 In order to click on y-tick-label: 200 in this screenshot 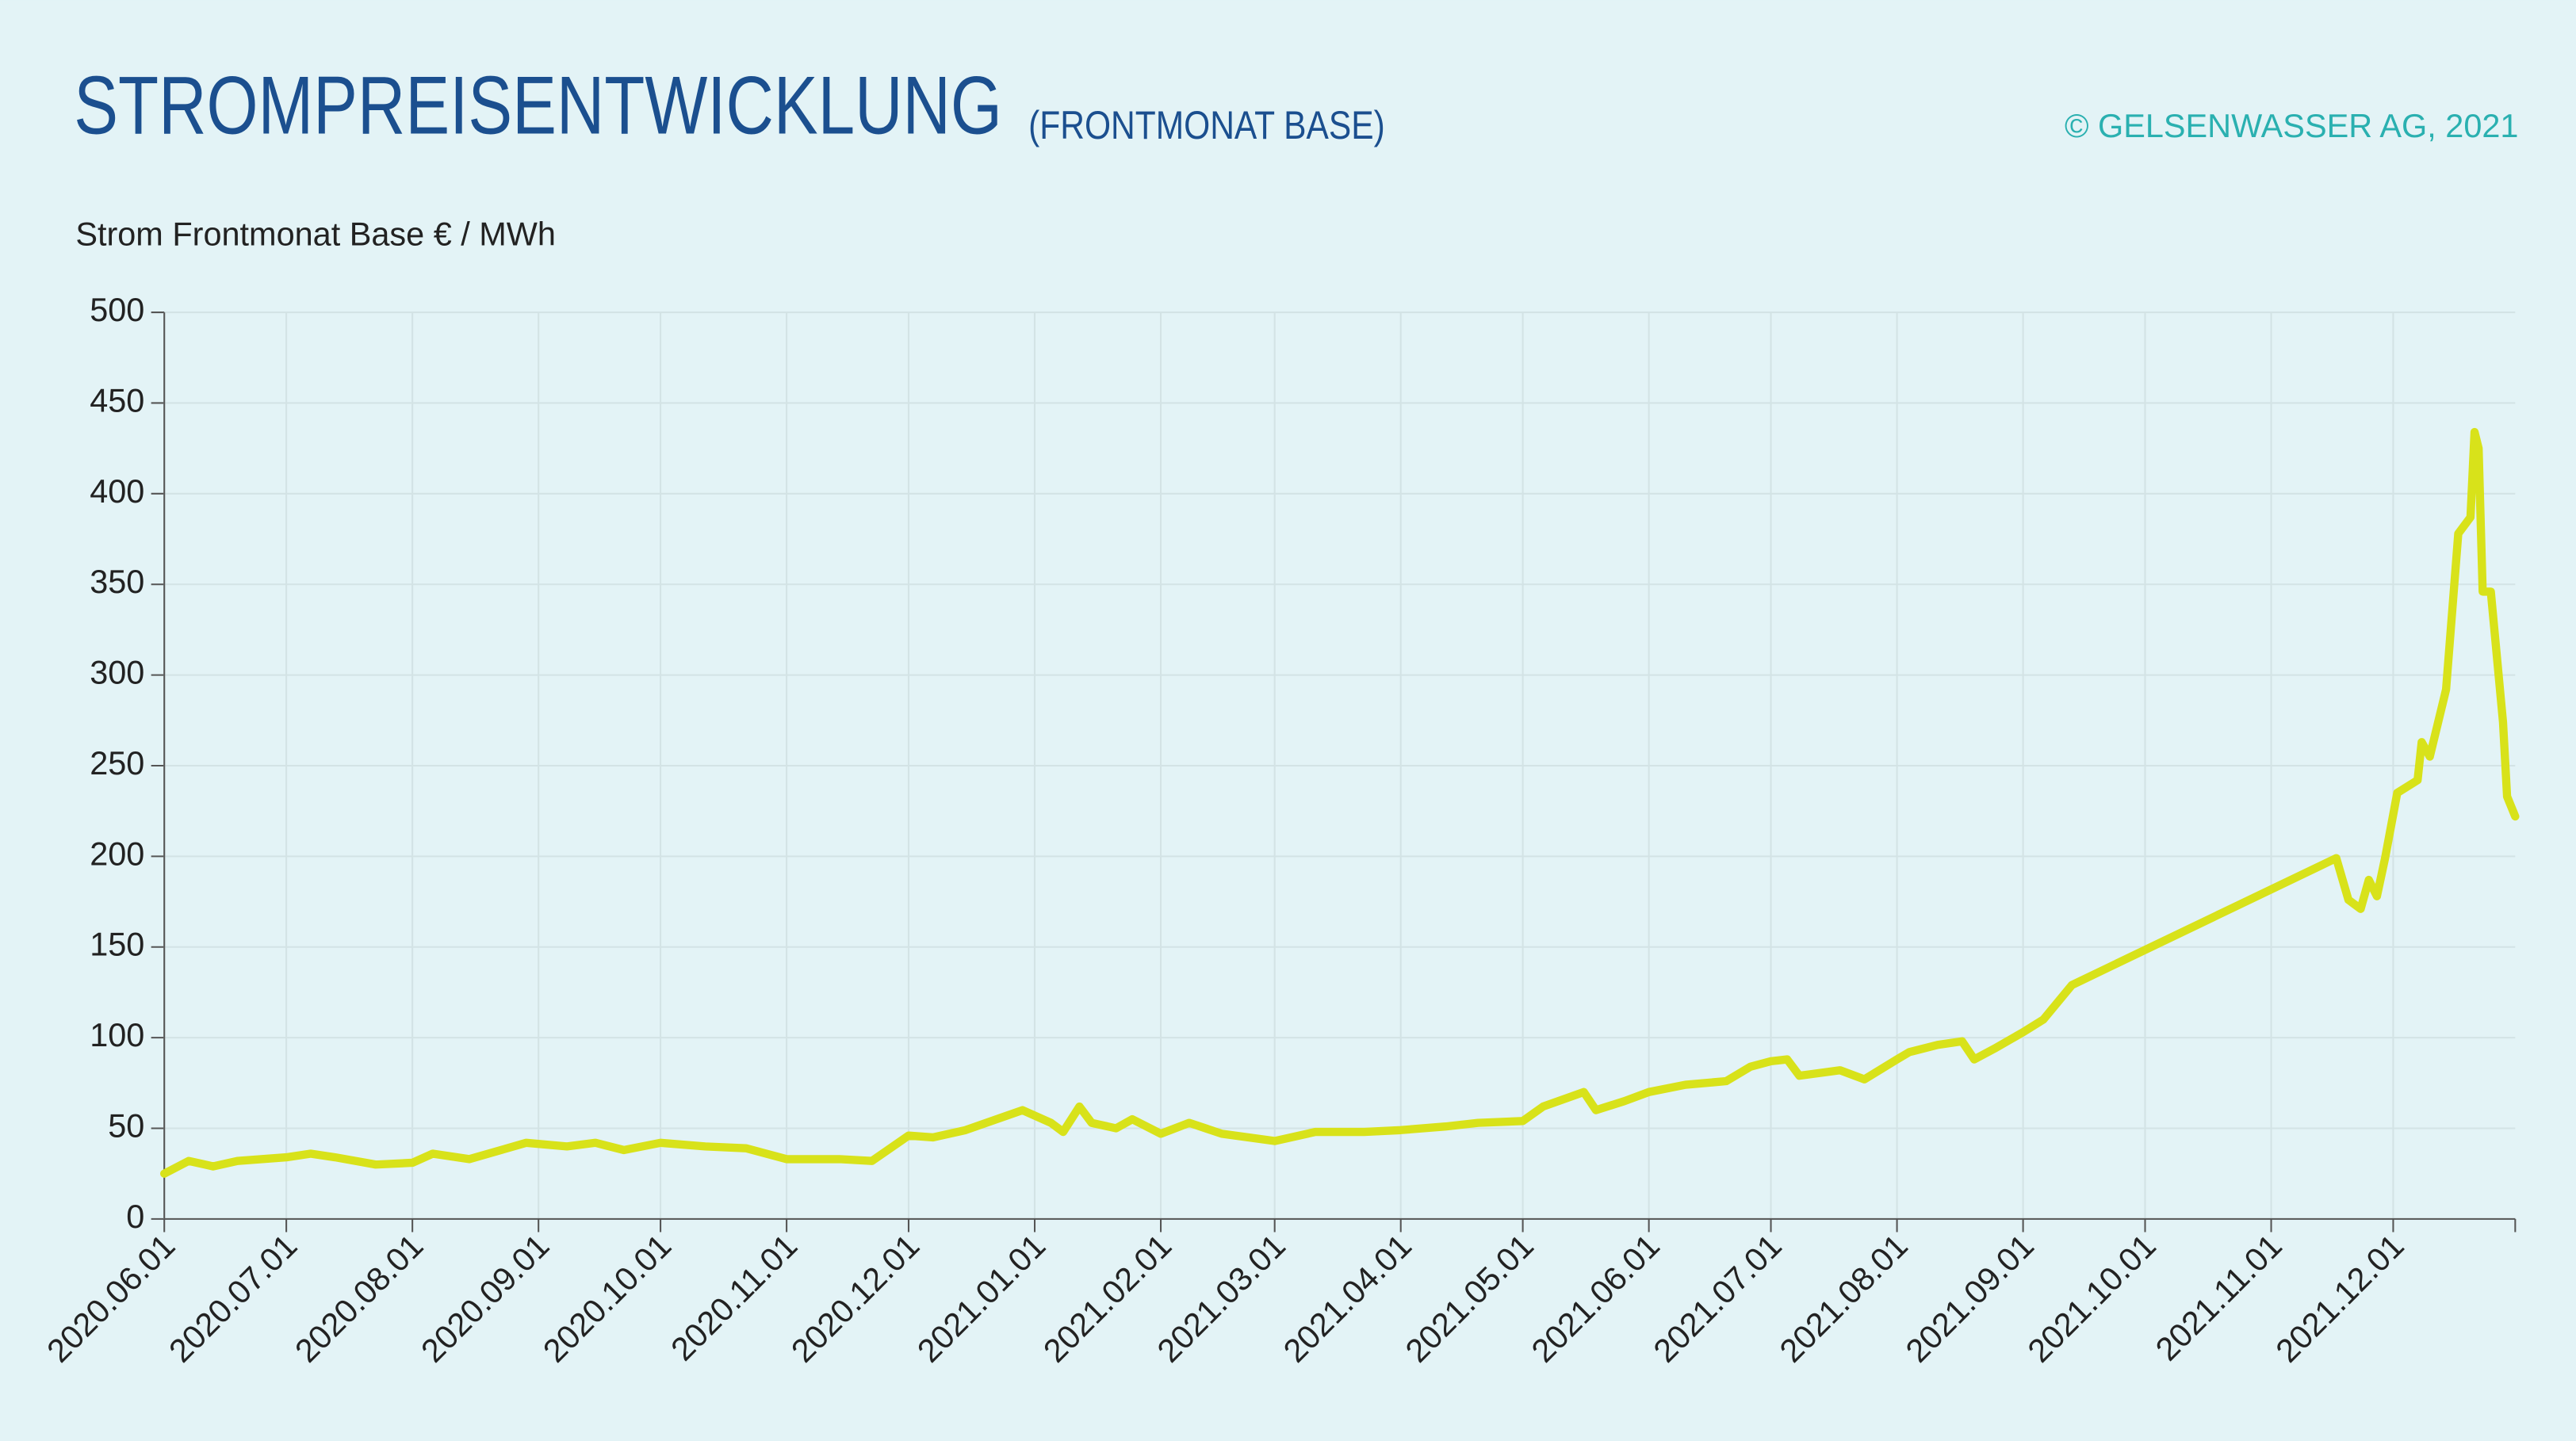, I will do `click(117, 853)`.